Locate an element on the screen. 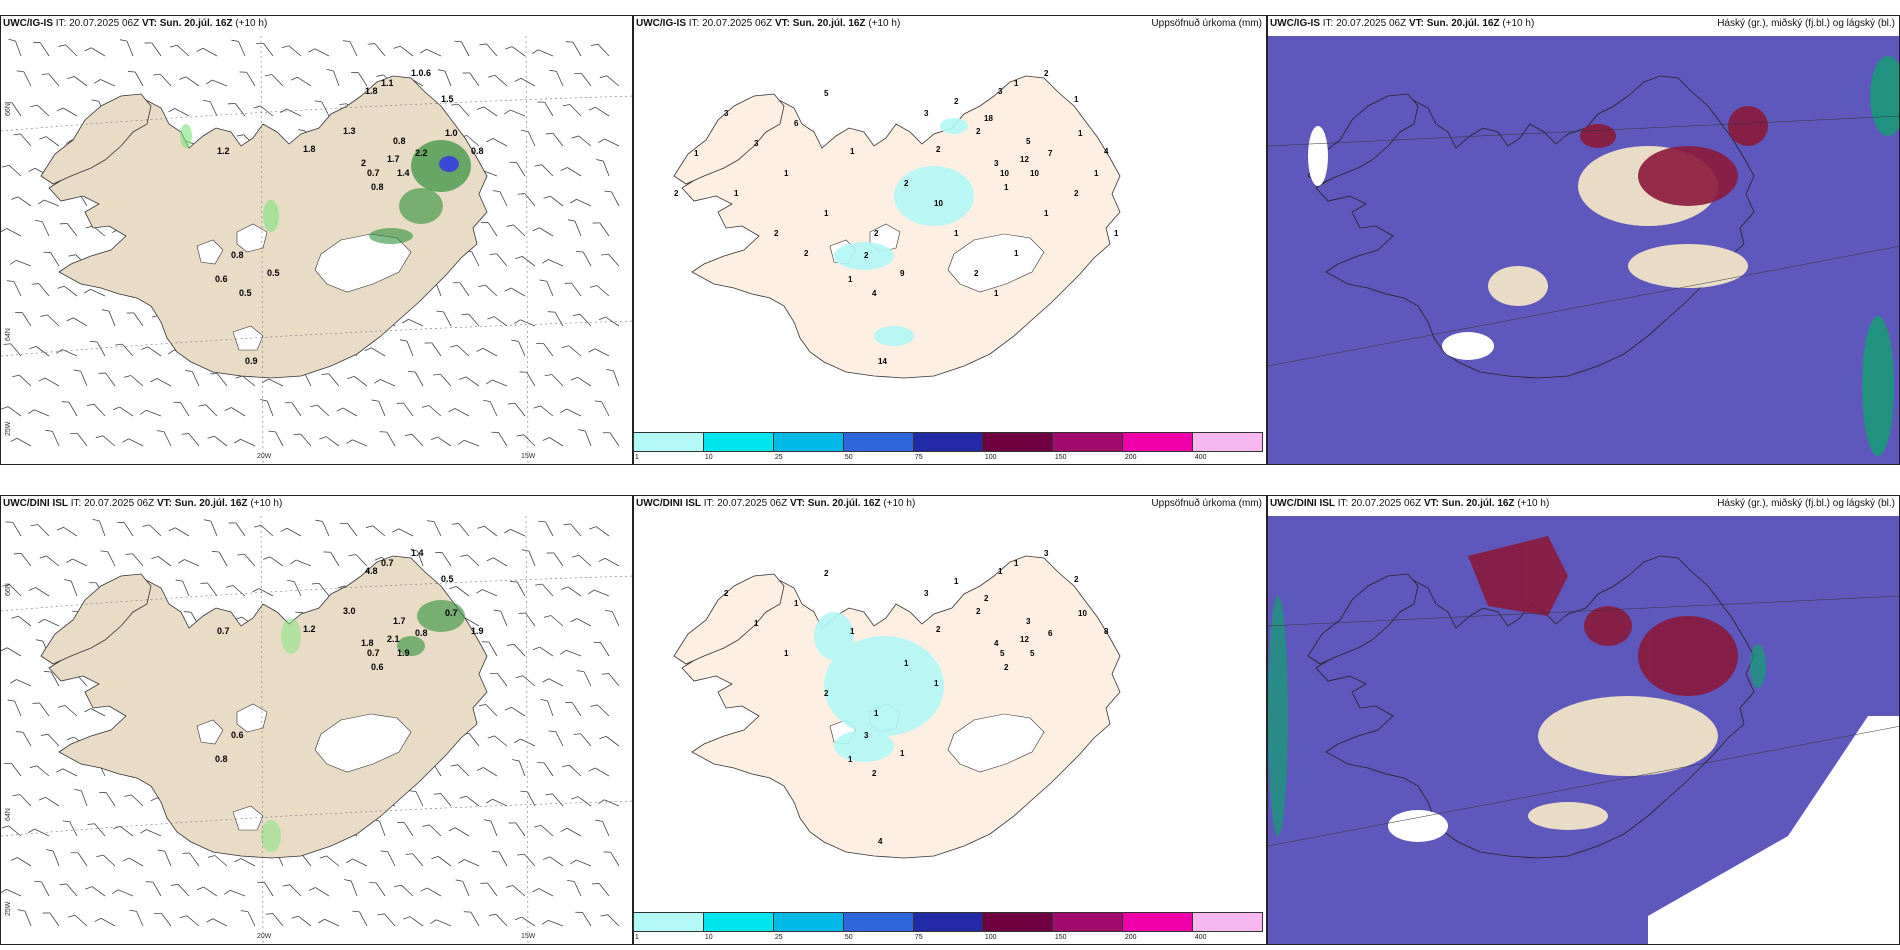  legend-label: 200 is located at coordinates (1130, 937).